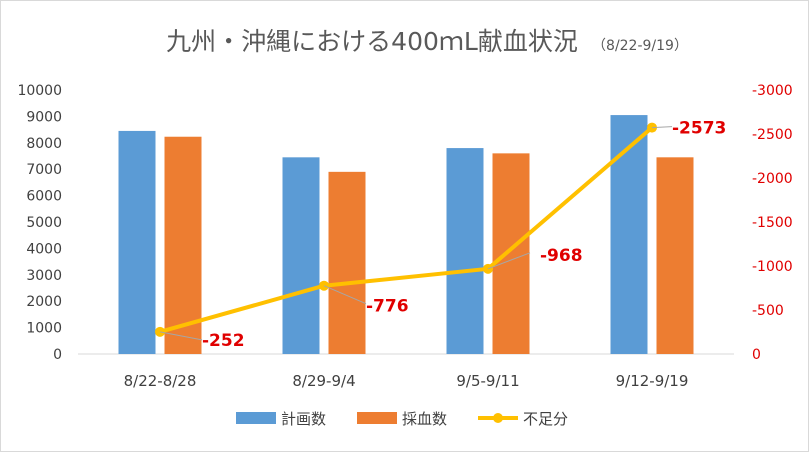  I want to click on legend: 計画数 採血数 不足分, so click(402, 419).